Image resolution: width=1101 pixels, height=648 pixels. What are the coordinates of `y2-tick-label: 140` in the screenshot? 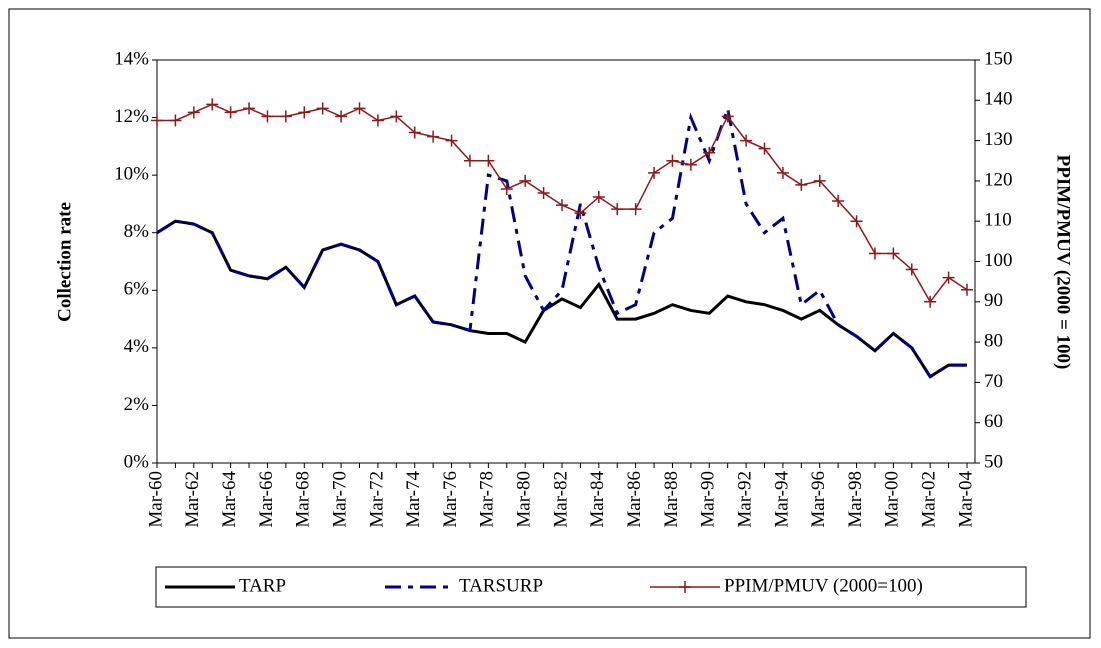 It's located at (998, 99).